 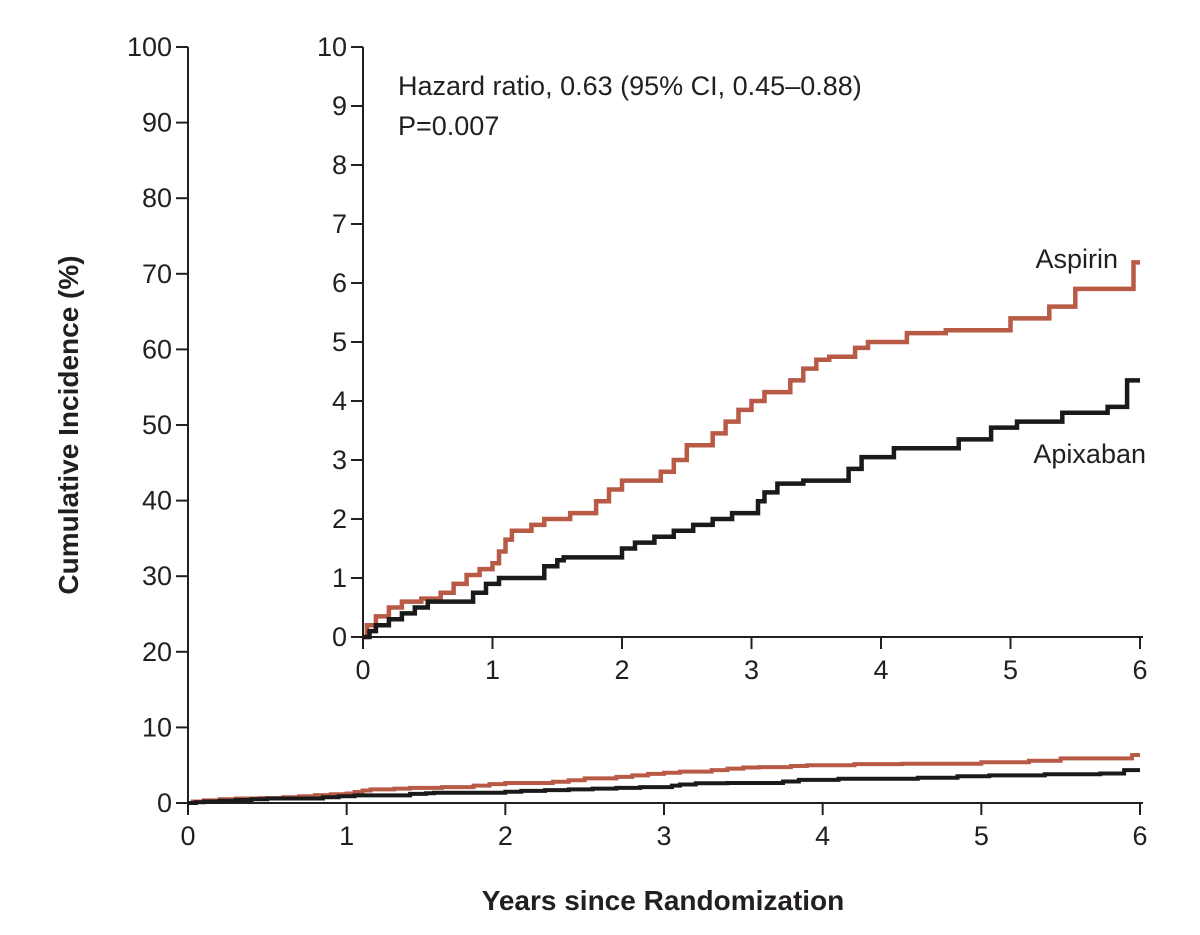 I want to click on inset-y-tick-label: 7, so click(x=339, y=224).